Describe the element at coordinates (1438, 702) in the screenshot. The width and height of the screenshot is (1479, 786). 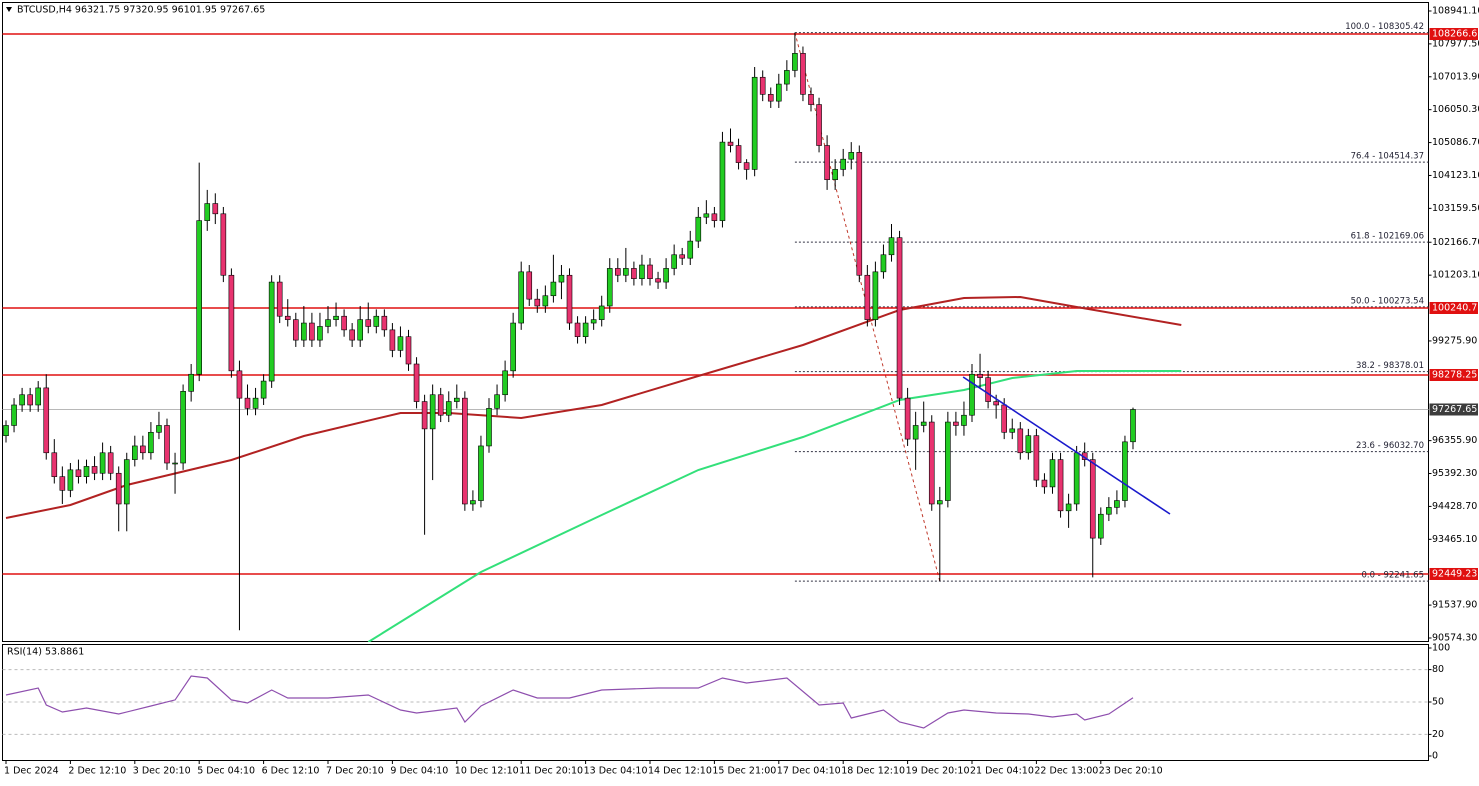
I see `rsi-tick-label: 50` at that location.